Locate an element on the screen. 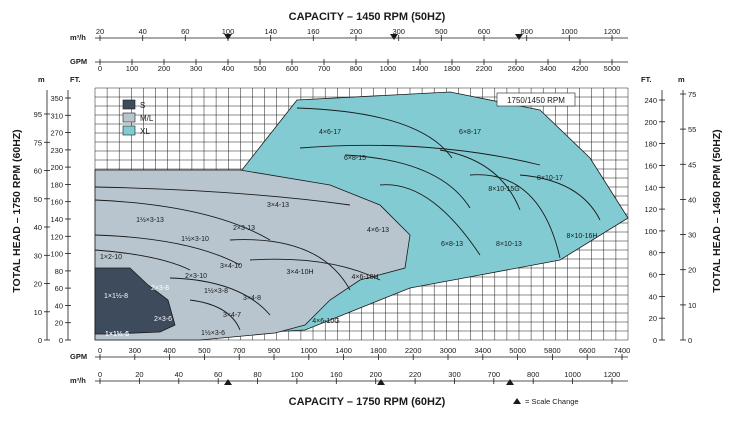 This screenshot has width=735, height=422. axis-top-gpm-tick-label: 2600 is located at coordinates (516, 68).